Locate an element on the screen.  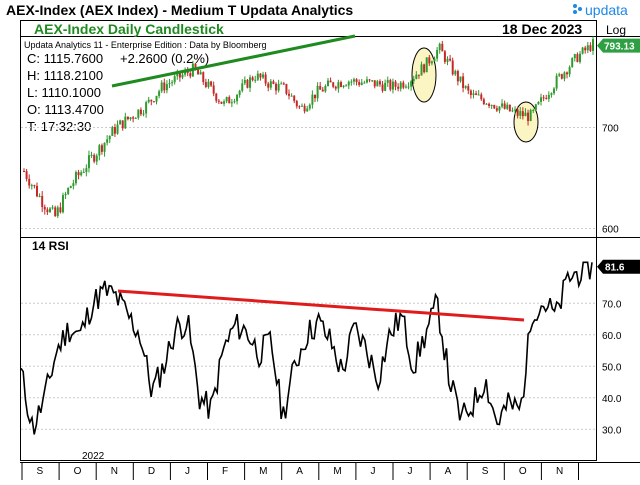
price-last-value-label: 793.13 is located at coordinates (619, 47).